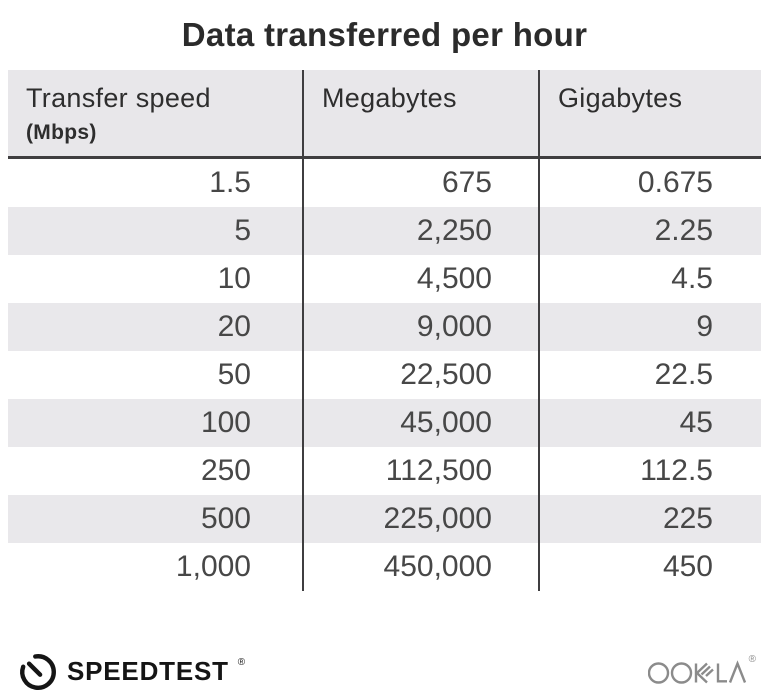 The image size is (769, 698). Describe the element at coordinates (225, 518) in the screenshot. I see `cell-transfer-speed: 500` at that location.